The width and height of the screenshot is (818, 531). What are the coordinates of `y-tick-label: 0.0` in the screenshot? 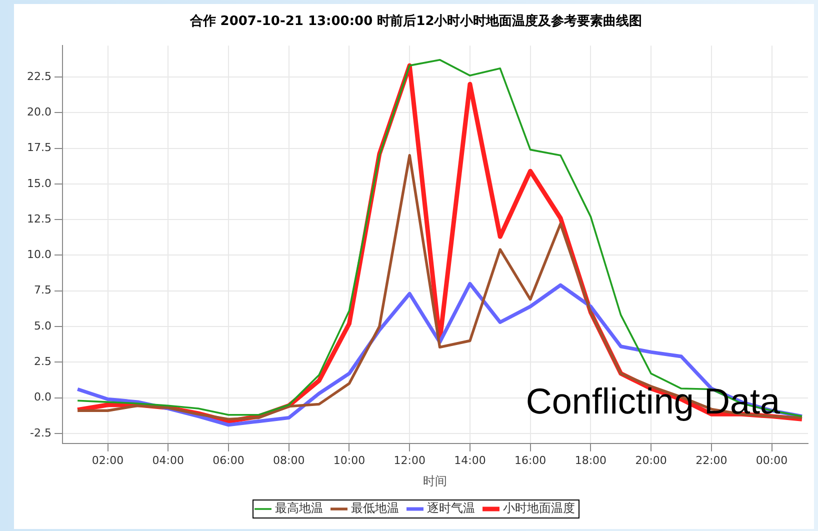 It's located at (43, 397).